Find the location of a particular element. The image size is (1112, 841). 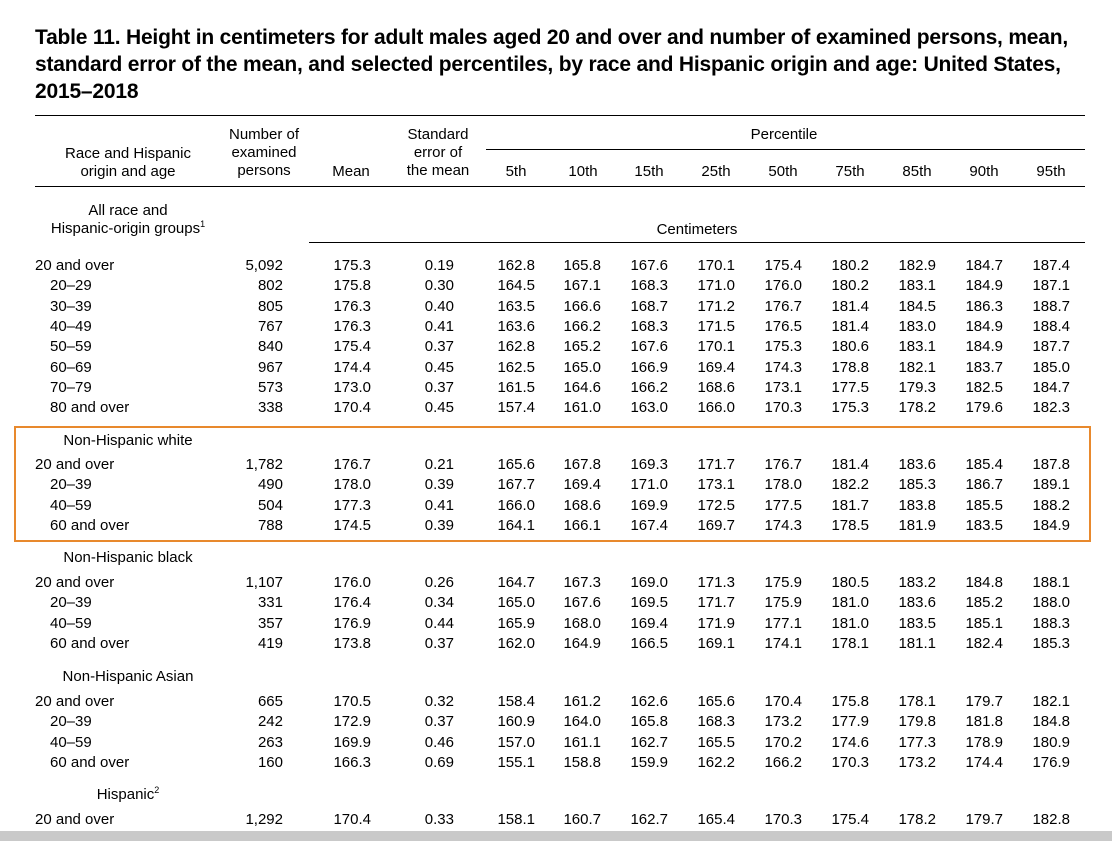

cell-percentile-5th: 157.4 is located at coordinates (516, 408).